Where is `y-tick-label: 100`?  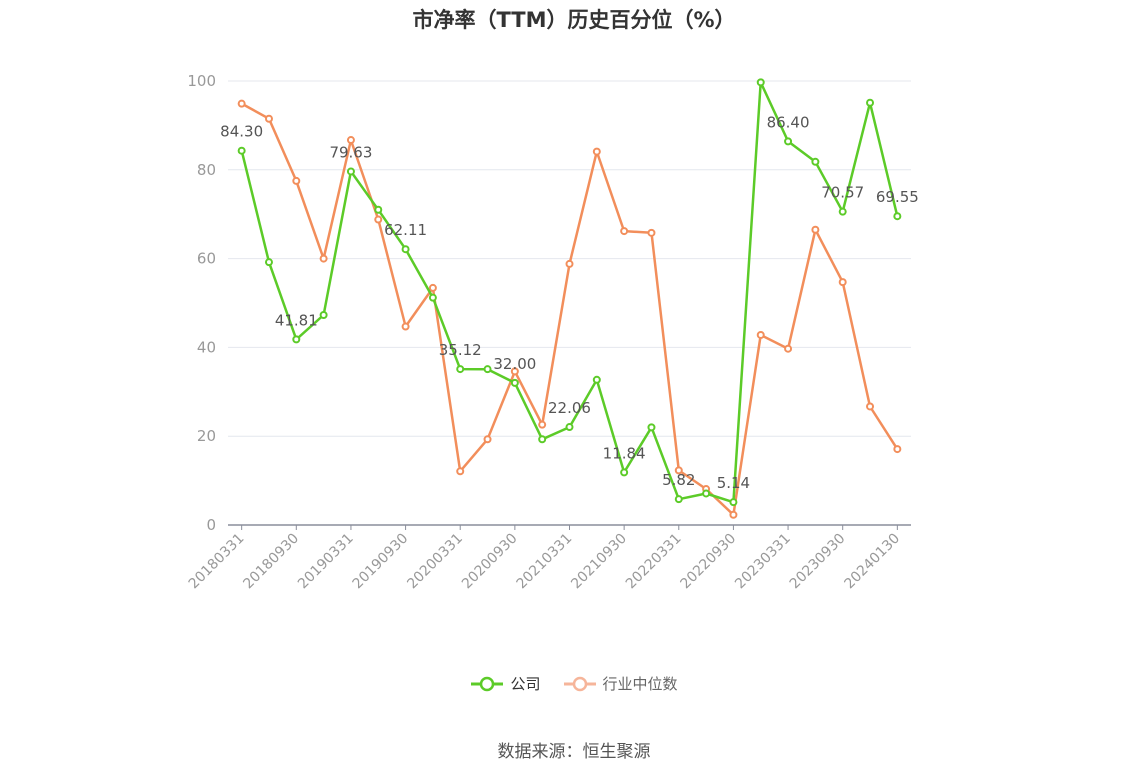 y-tick-label: 100 is located at coordinates (201, 81).